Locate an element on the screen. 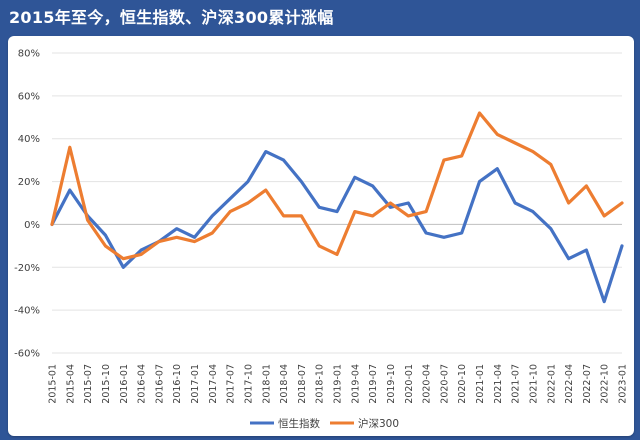  x-tick-label: 2022-01 is located at coordinates (551, 384).